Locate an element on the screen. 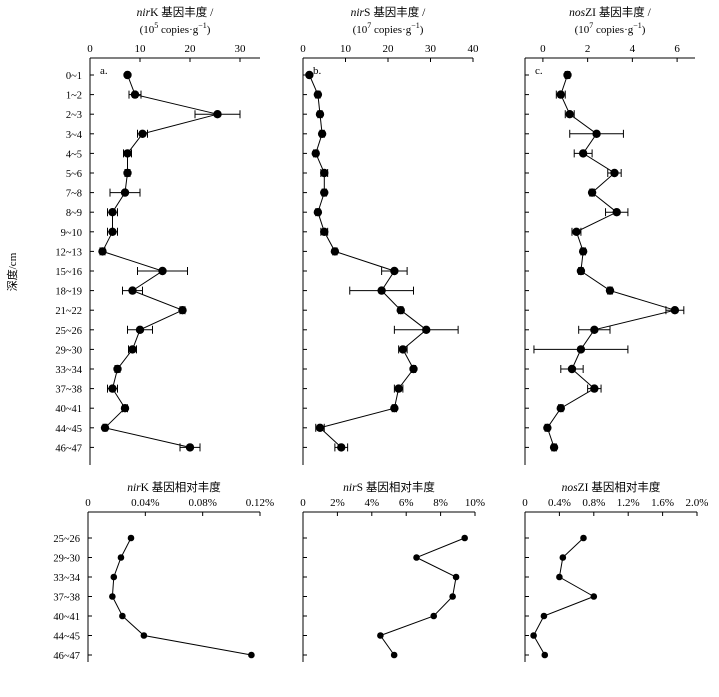 The image size is (719, 697). panel-title: nosZI 基因丰度 / is located at coordinates (610, 12).